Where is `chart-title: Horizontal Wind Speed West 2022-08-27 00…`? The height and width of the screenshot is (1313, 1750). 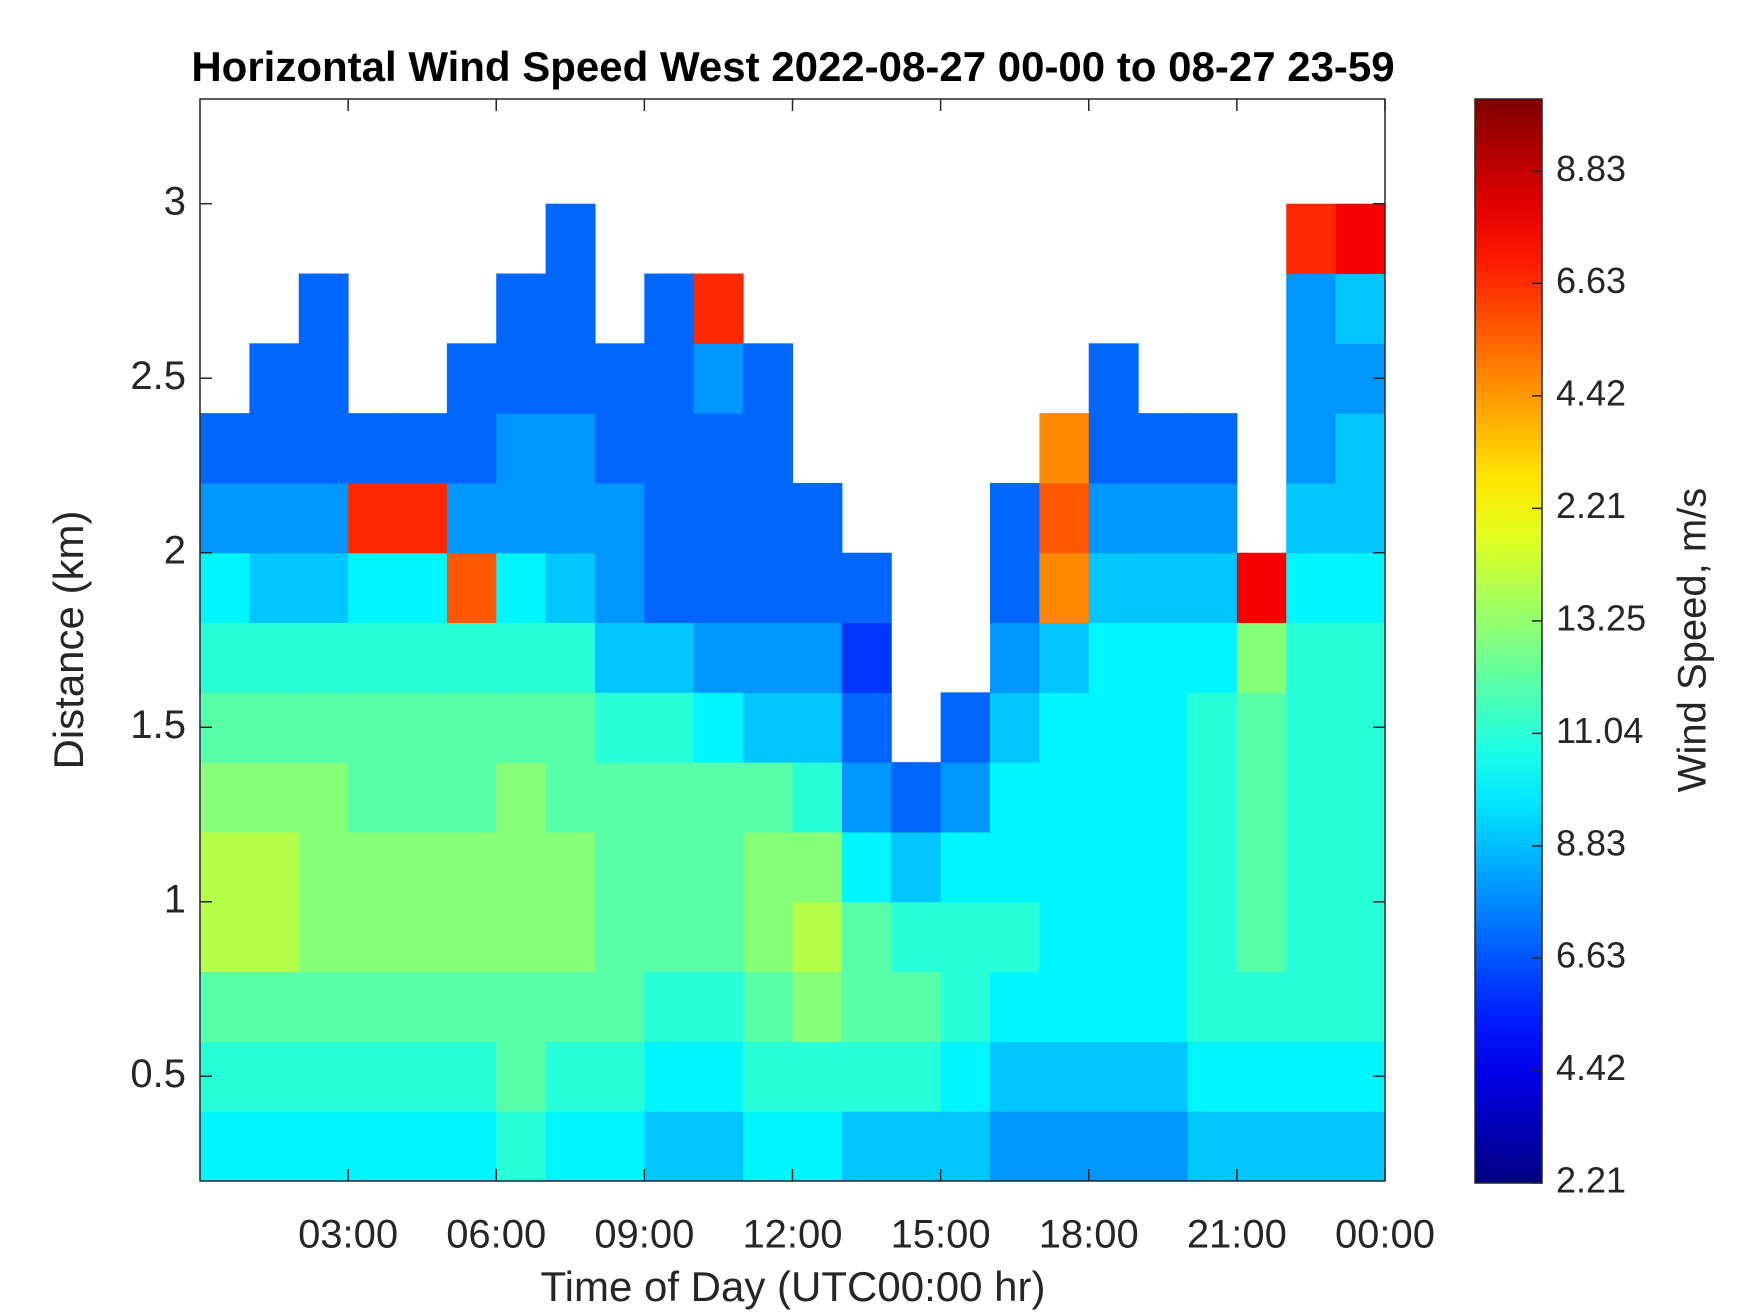
chart-title: Horizontal Wind Speed West 2022-08-27 00… is located at coordinates (792, 66).